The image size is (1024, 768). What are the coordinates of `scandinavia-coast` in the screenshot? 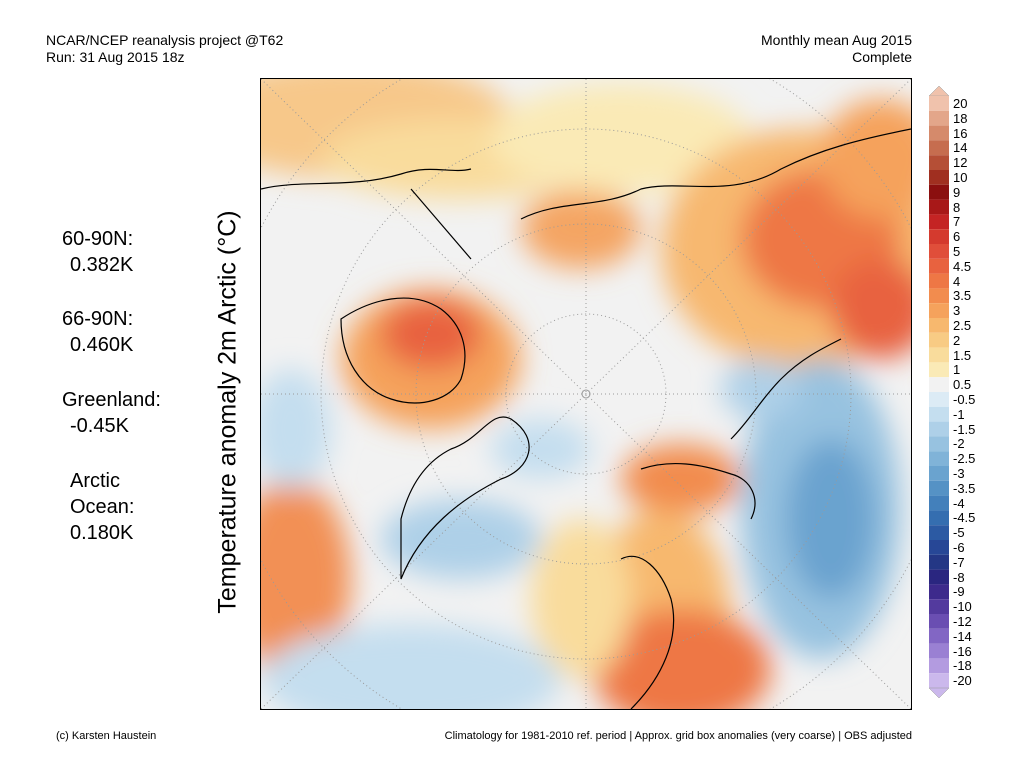 It's located at (647, 632).